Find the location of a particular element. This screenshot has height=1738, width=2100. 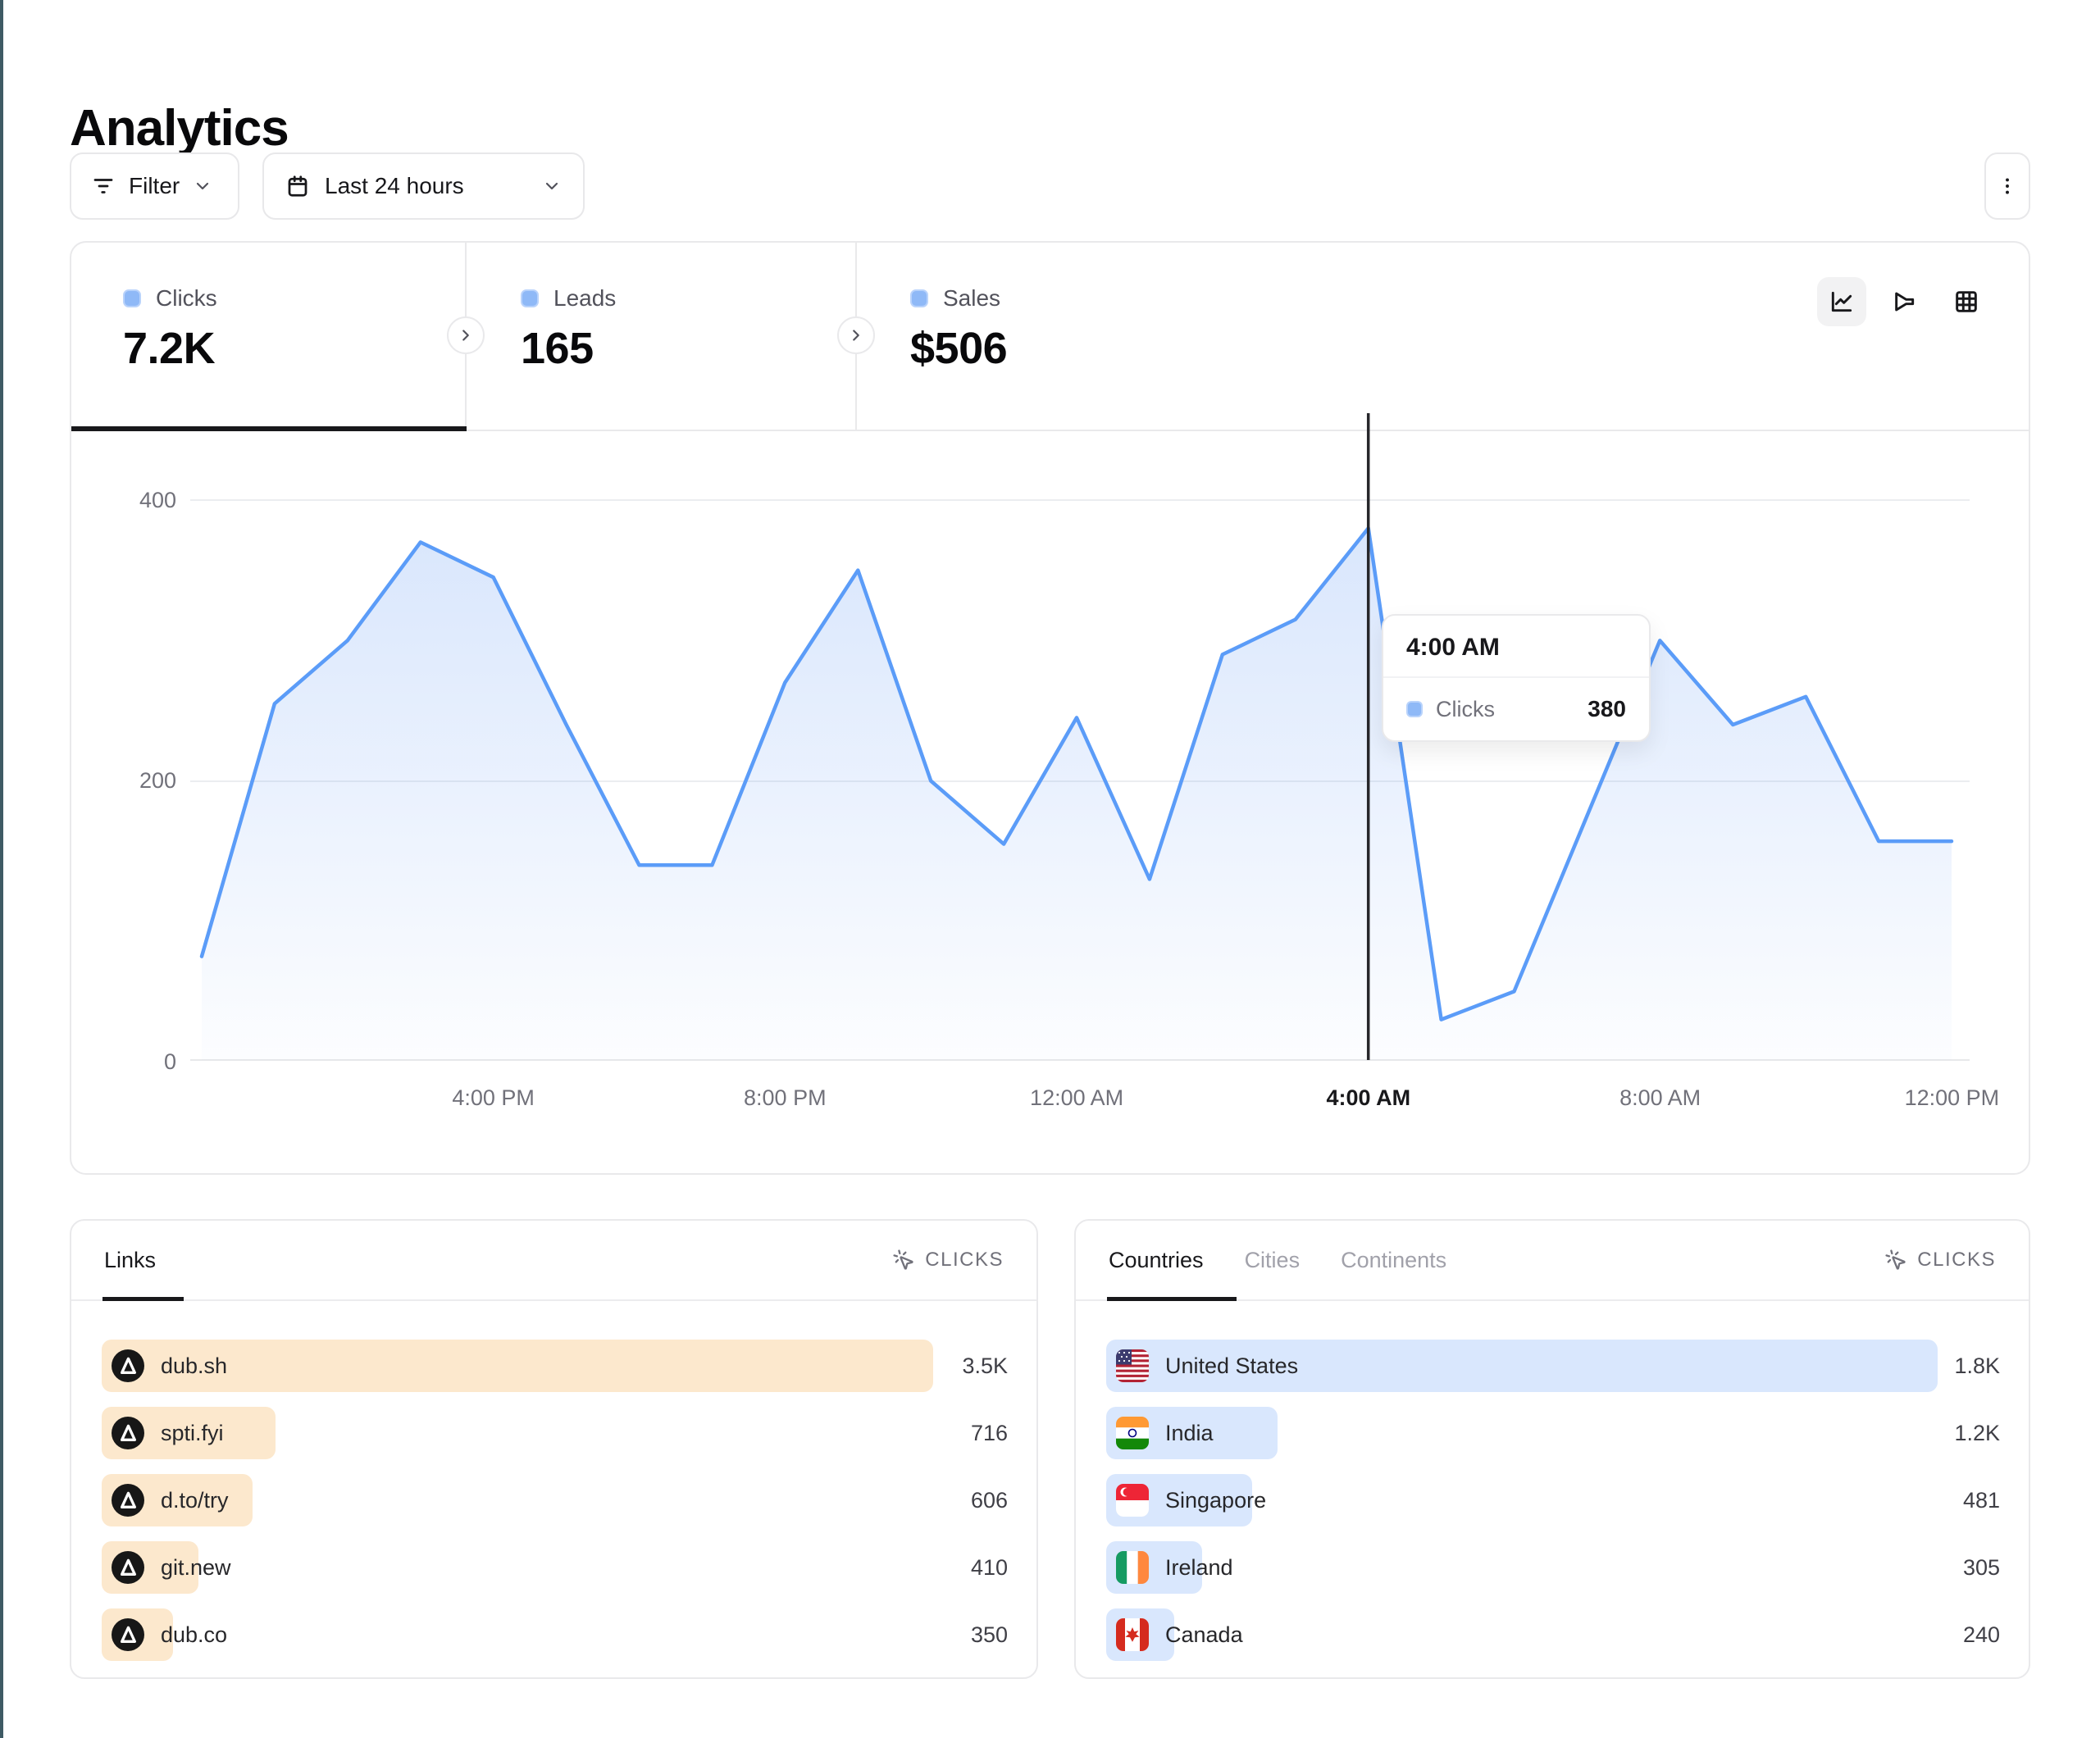

flag-canada-icon is located at coordinates (1132, 1634).